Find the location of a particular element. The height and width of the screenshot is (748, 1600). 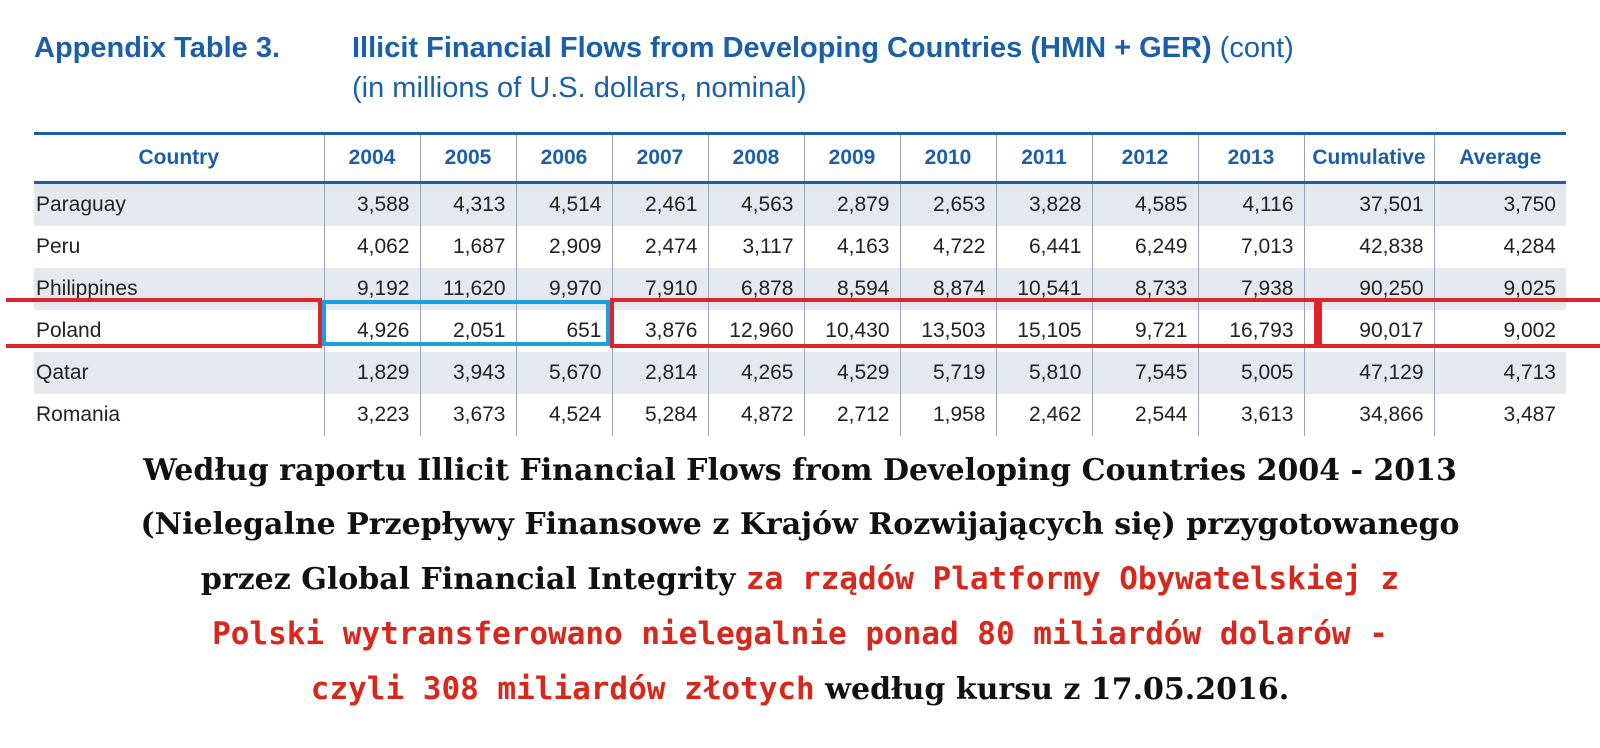

caption-line-5-black: według kursu z 17.05.2016. is located at coordinates (1052, 689).